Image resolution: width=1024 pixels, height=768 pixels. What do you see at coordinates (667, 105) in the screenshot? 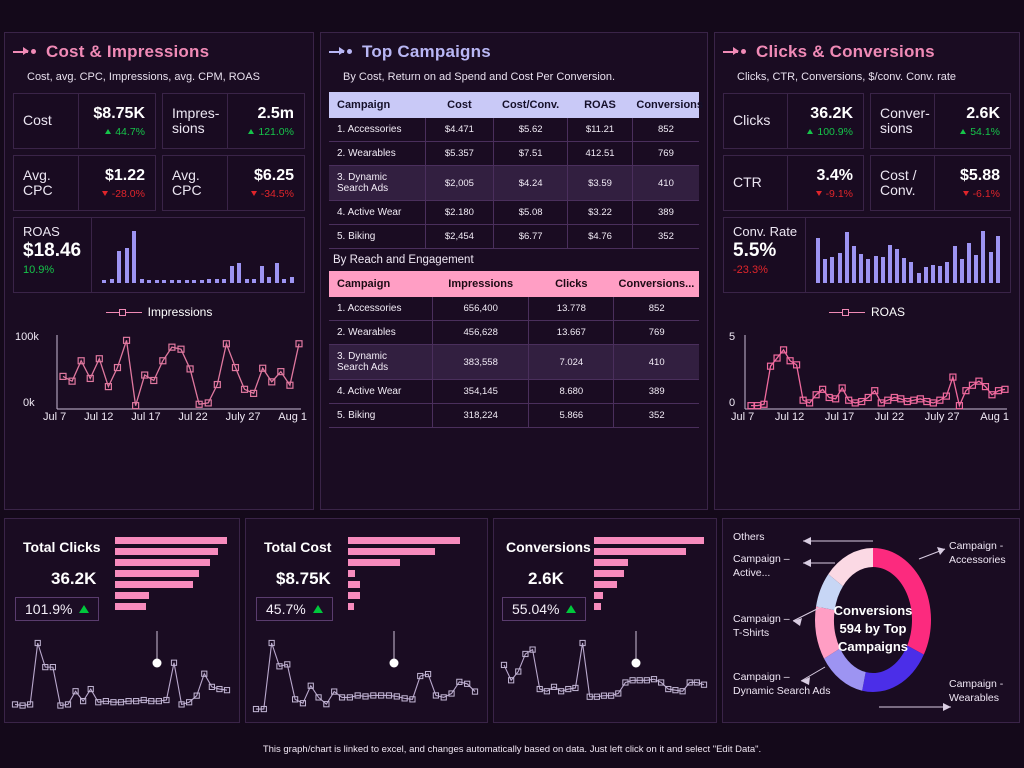
I see `col-conversions: Conversions` at bounding box center [667, 105].